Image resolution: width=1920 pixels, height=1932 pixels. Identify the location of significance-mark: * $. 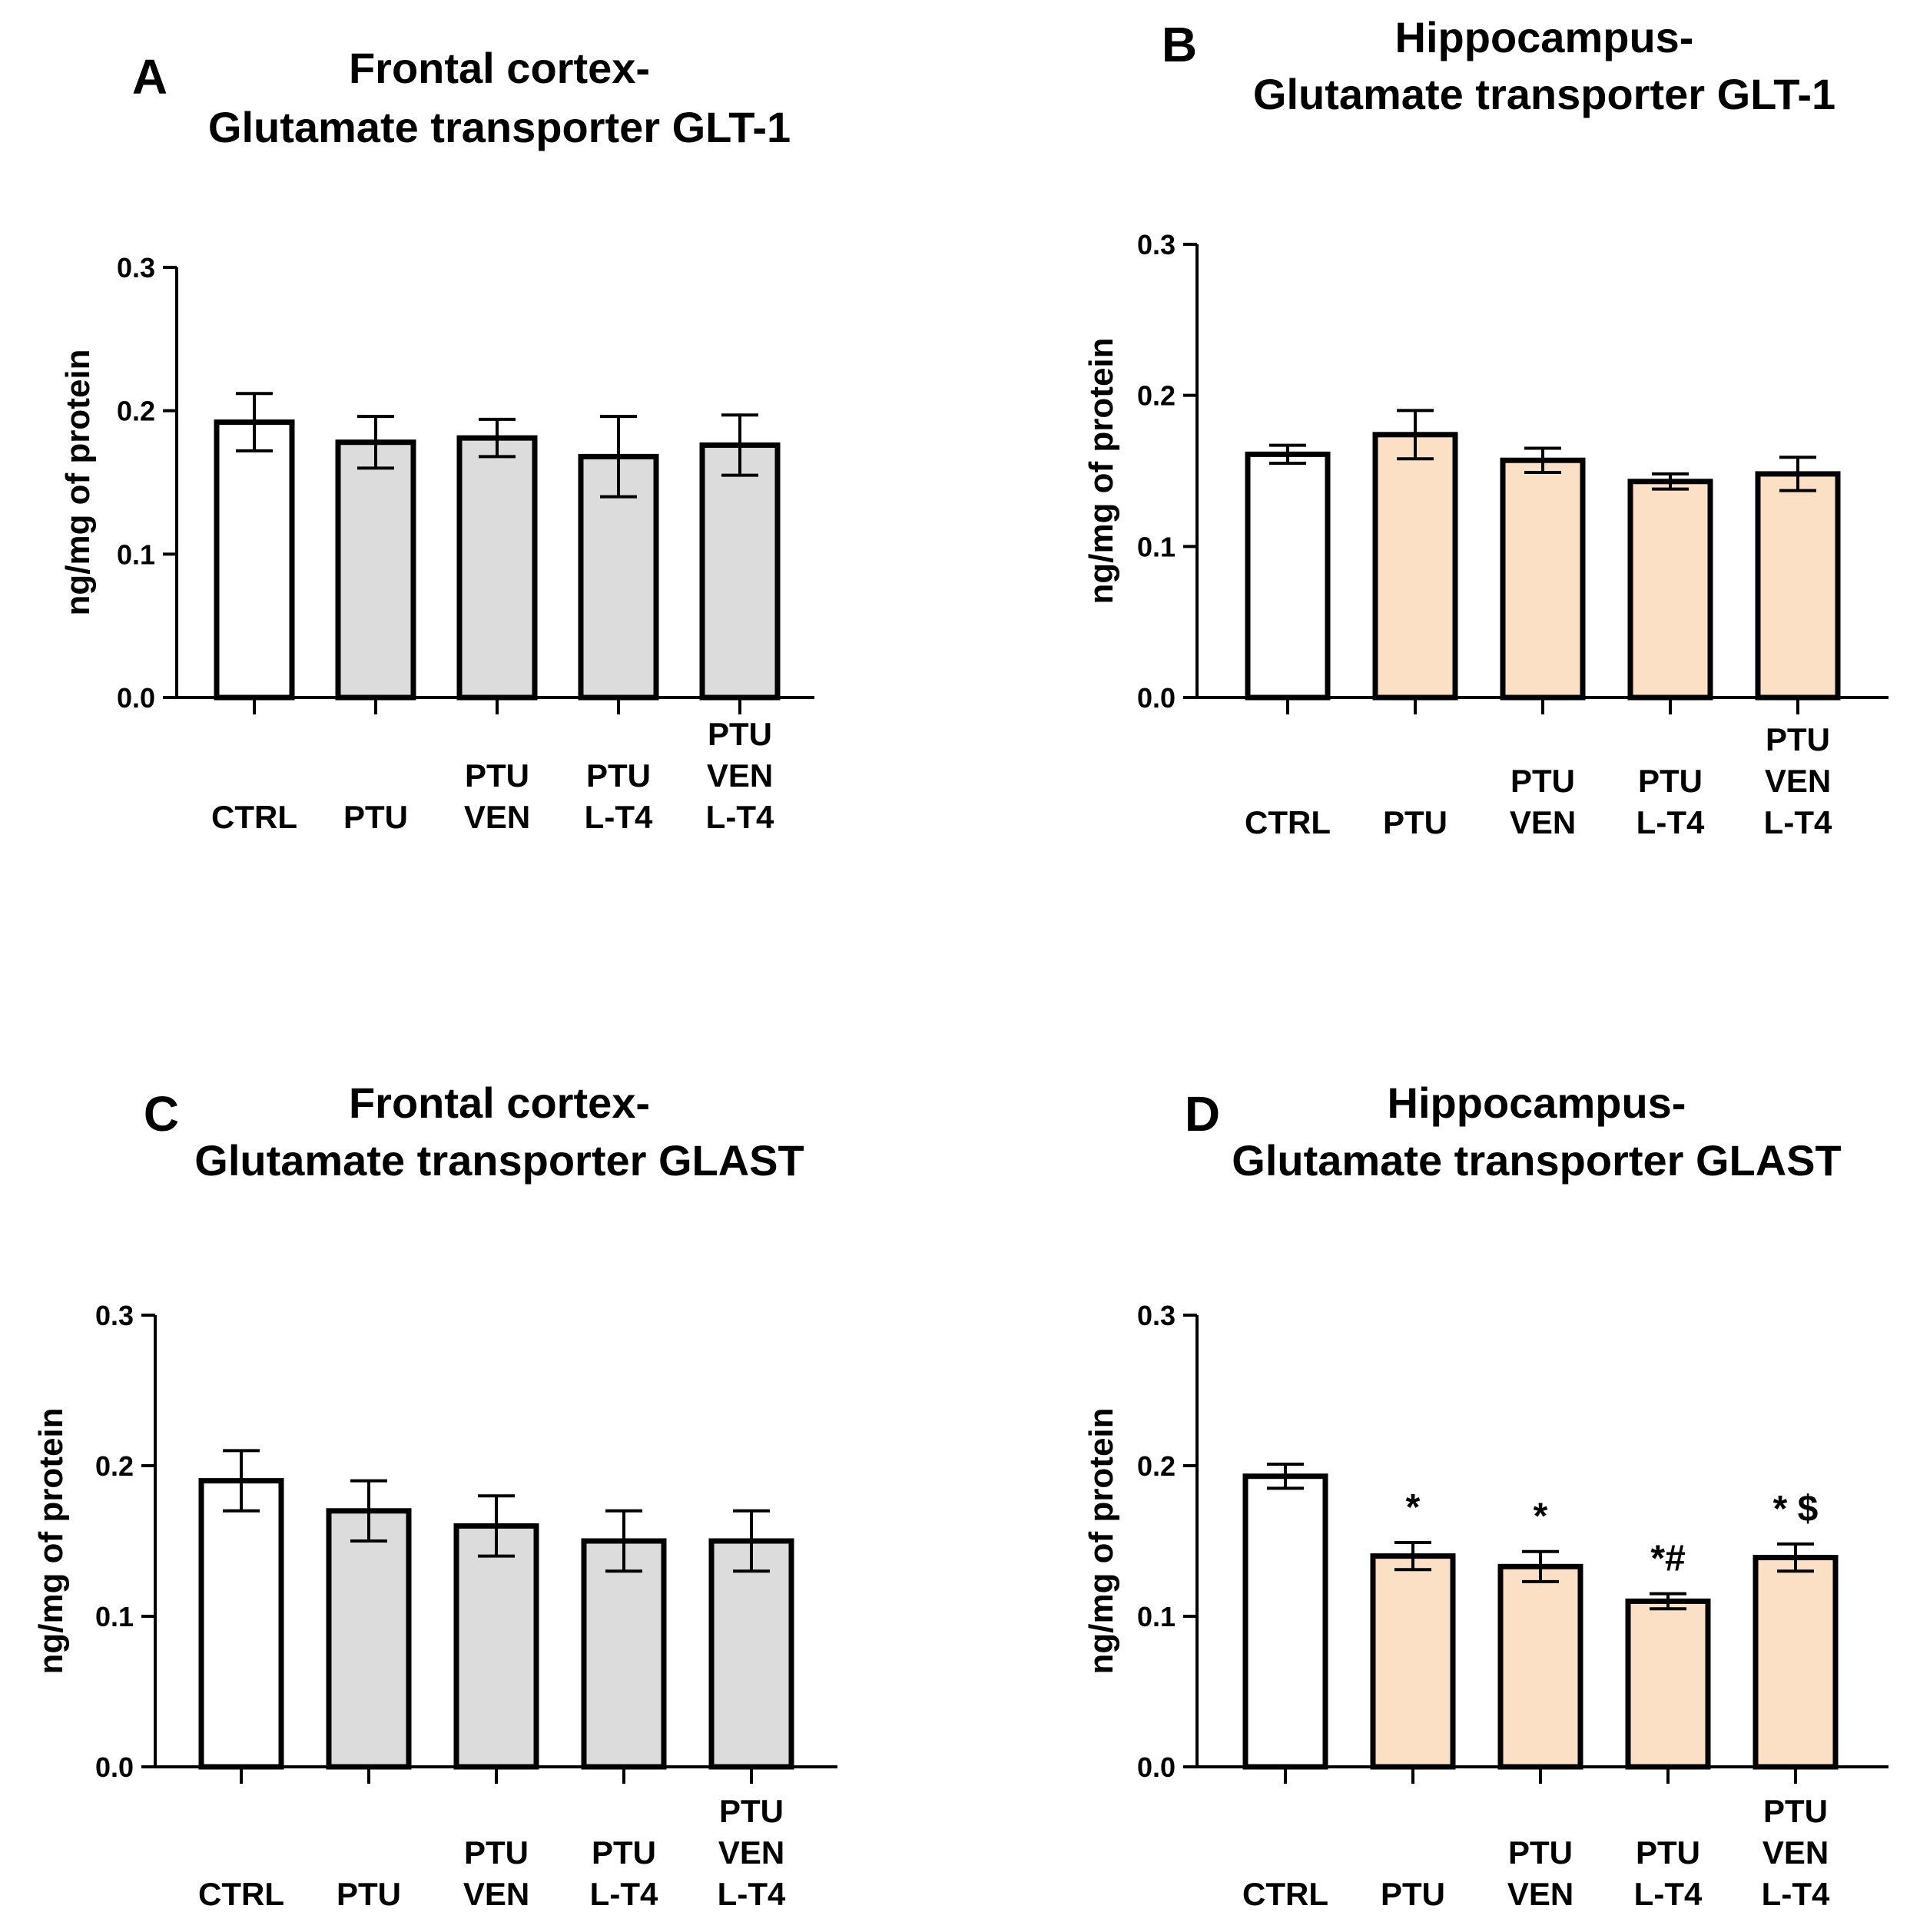
(1796, 1509).